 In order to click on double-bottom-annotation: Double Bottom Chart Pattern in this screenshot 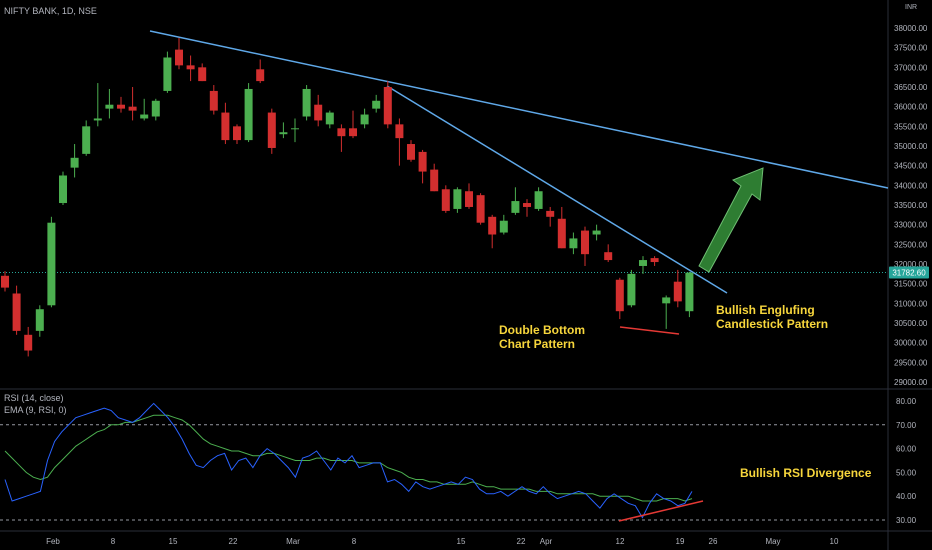, I will do `click(542, 337)`.